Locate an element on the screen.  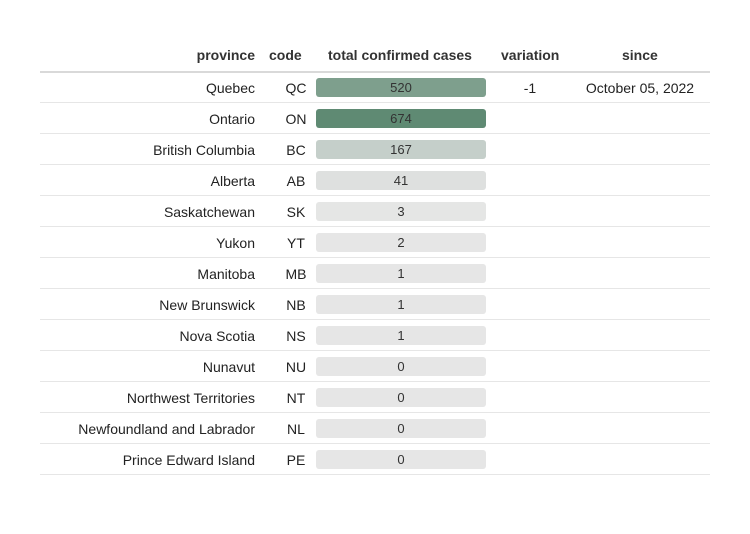
table-row: Yukon YT 2 is located at coordinates (375, 242).